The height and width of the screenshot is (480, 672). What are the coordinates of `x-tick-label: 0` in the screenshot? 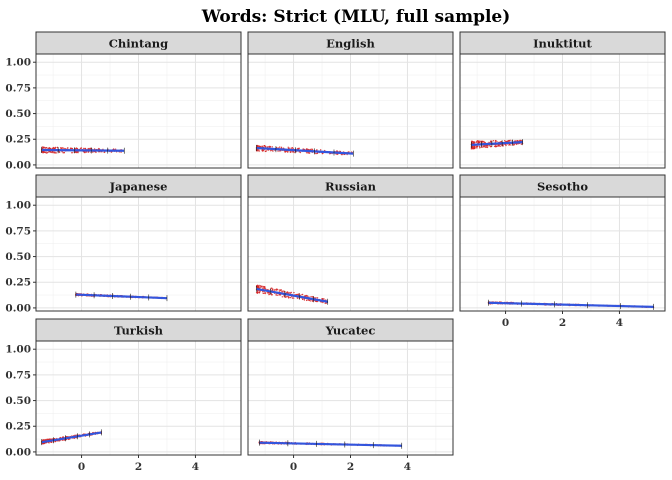 It's located at (293, 467).